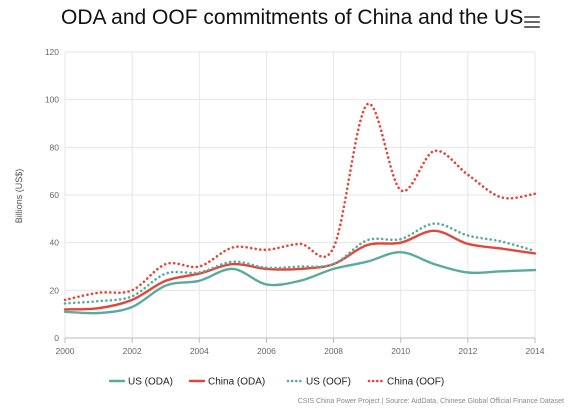  Describe the element at coordinates (266, 351) in the screenshot. I see `x-tick-label: 2006` at that location.